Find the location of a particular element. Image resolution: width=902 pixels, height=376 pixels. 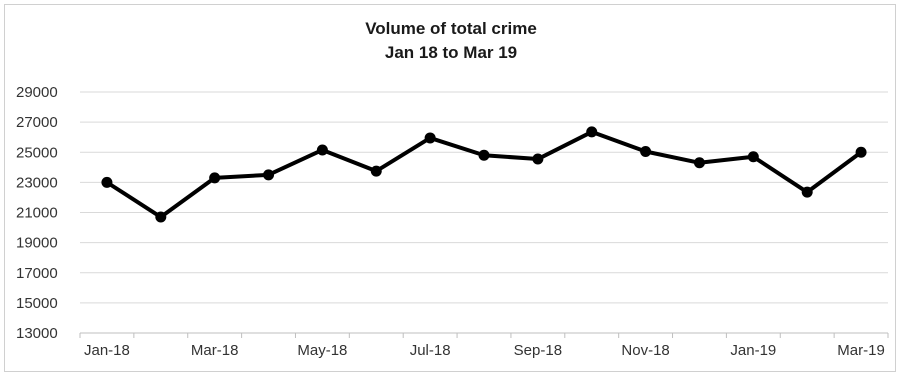

x-tick-label: May-18 is located at coordinates (322, 350).